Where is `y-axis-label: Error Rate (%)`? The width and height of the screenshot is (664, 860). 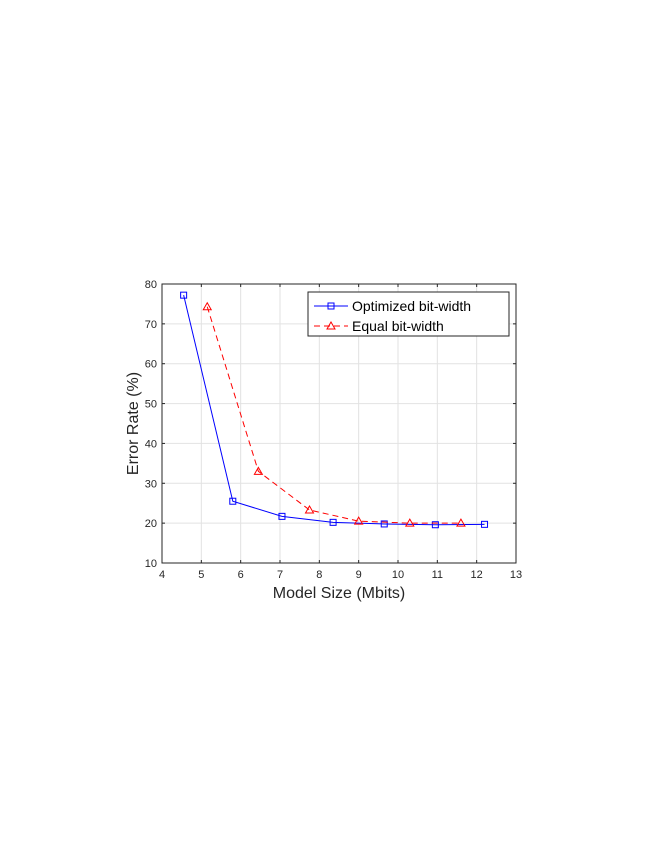 y-axis-label: Error Rate (%) is located at coordinates (133, 423).